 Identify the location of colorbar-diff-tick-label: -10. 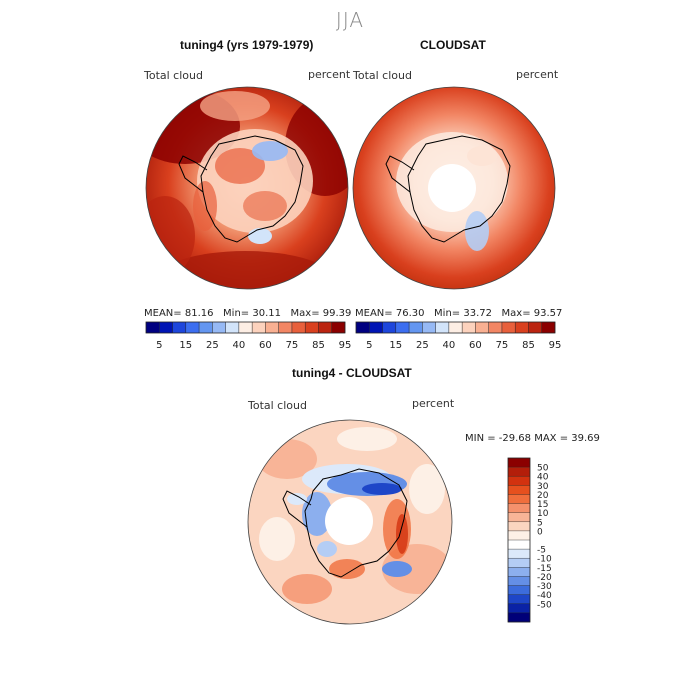
(544, 560).